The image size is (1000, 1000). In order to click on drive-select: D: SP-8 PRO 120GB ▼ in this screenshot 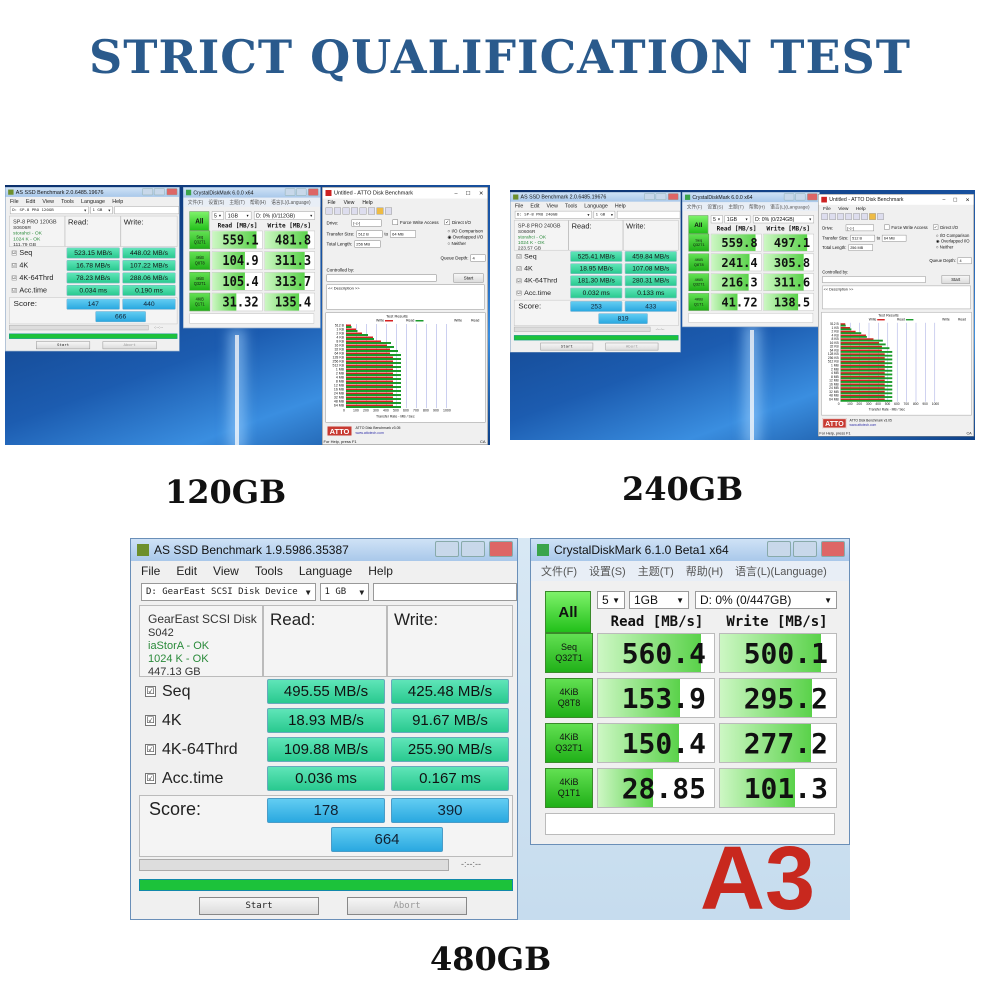, I will do `click(49, 210)`.